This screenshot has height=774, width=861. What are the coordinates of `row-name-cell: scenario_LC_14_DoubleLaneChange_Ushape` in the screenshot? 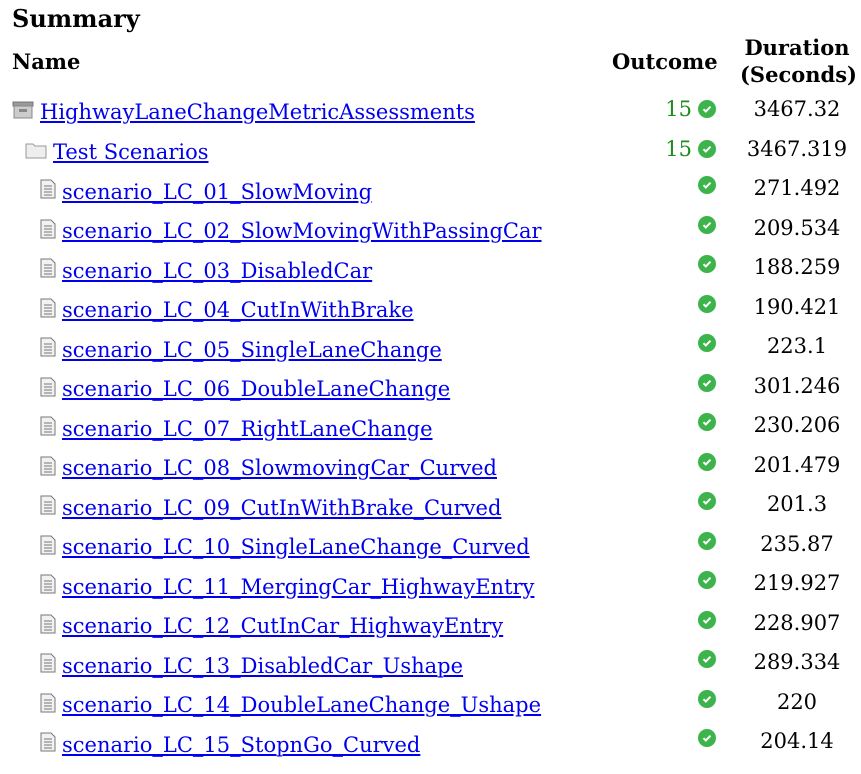 It's located at (290, 705).